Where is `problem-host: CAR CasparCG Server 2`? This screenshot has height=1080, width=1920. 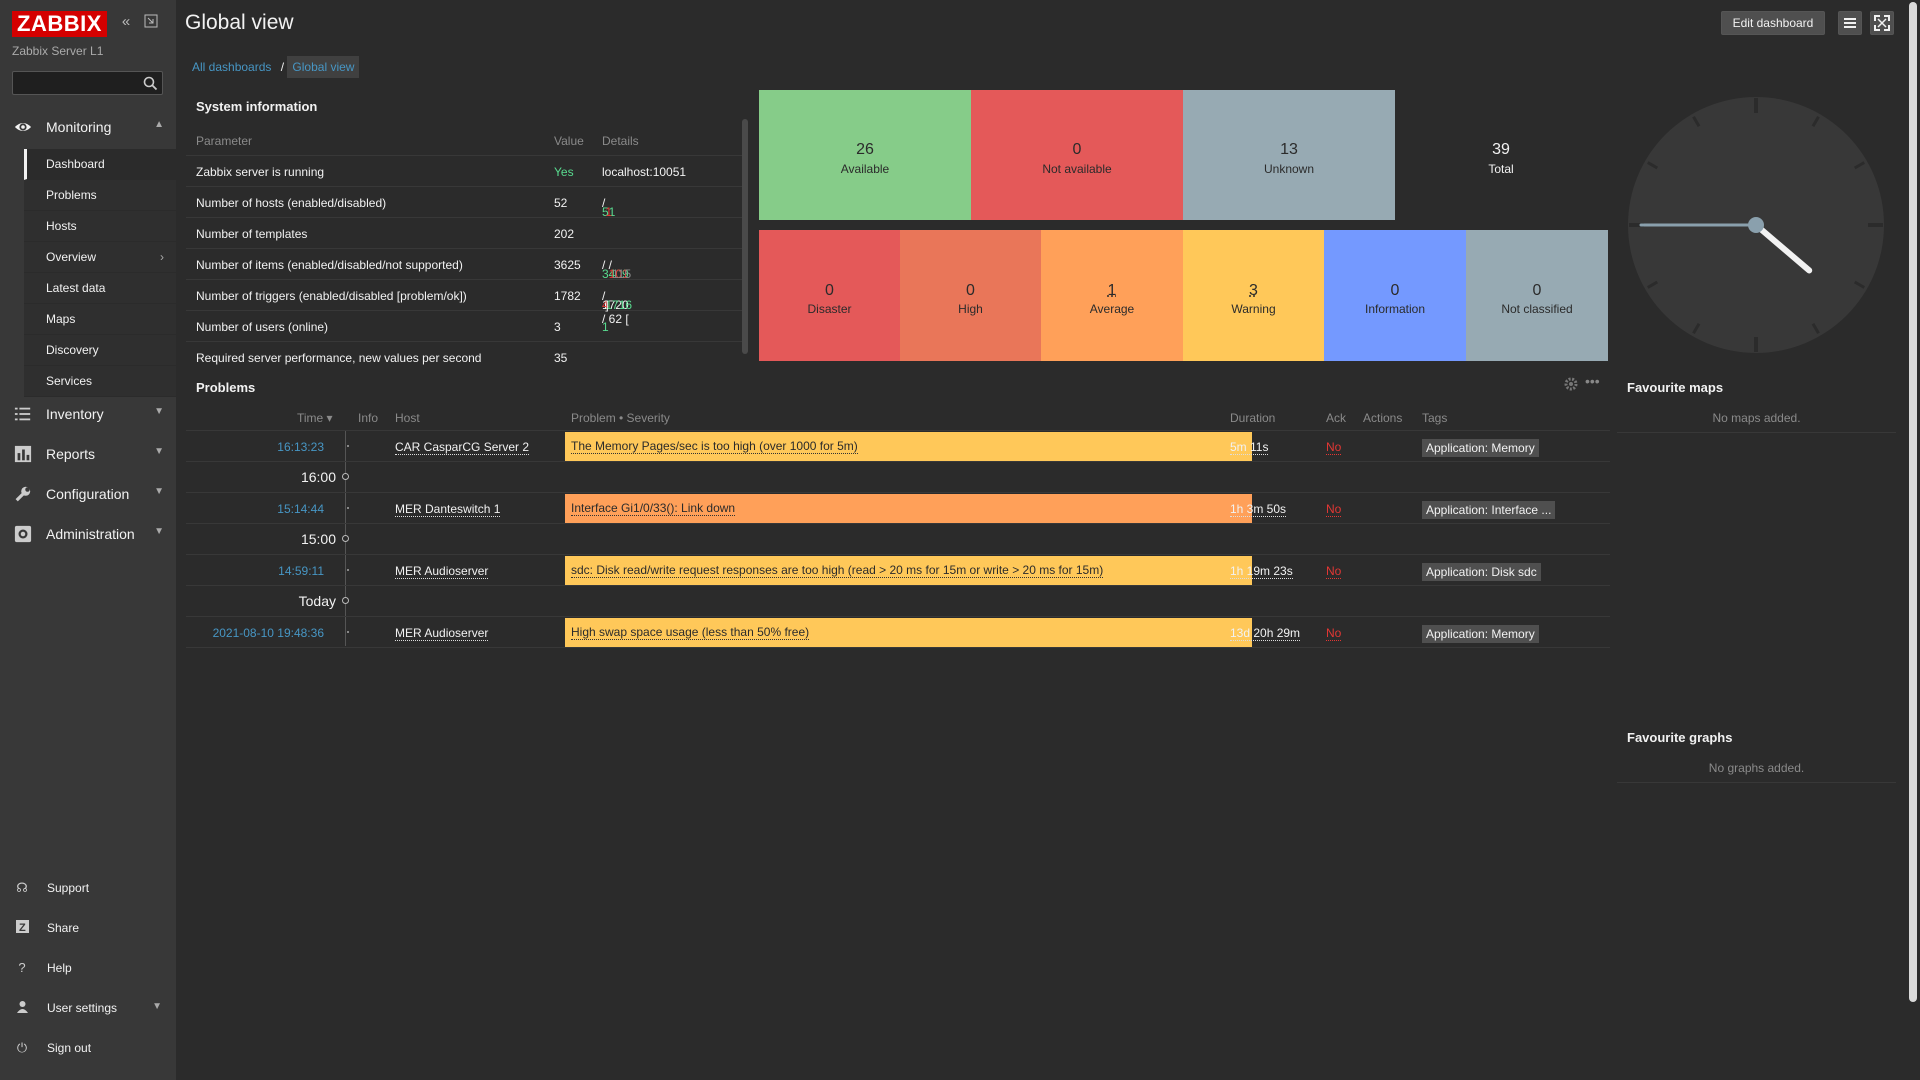 problem-host: CAR CasparCG Server 2 is located at coordinates (462, 447).